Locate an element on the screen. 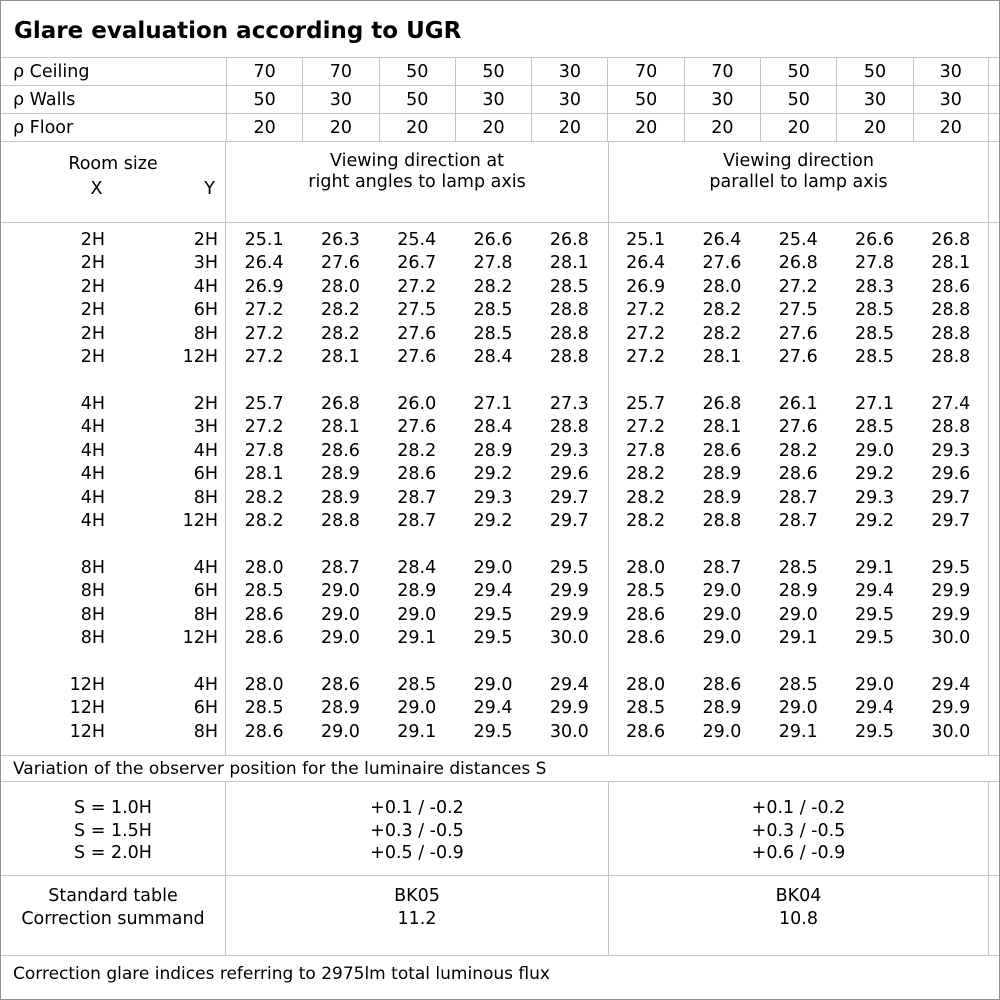  y-column-label: Y is located at coordinates (209, 189).